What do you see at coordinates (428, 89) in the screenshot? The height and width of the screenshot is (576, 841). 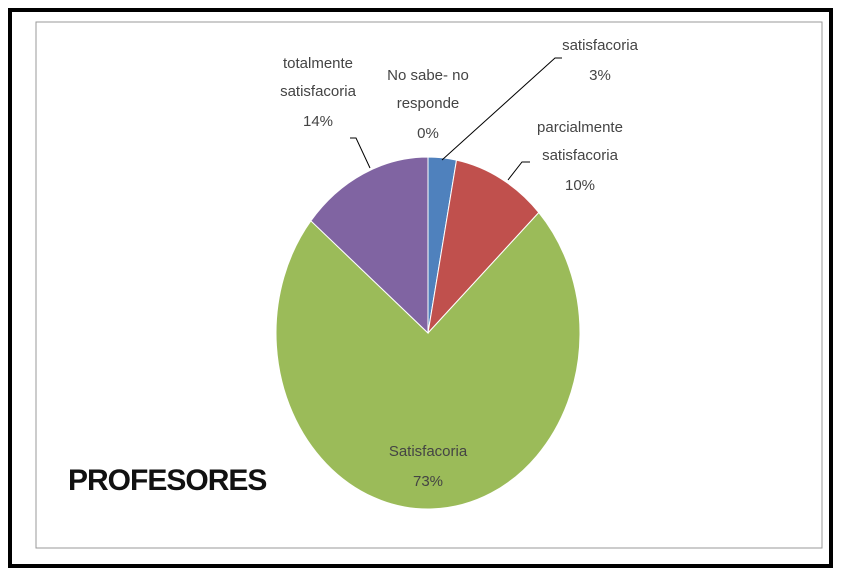 I see `slice-label: No sabe- no responde` at bounding box center [428, 89].